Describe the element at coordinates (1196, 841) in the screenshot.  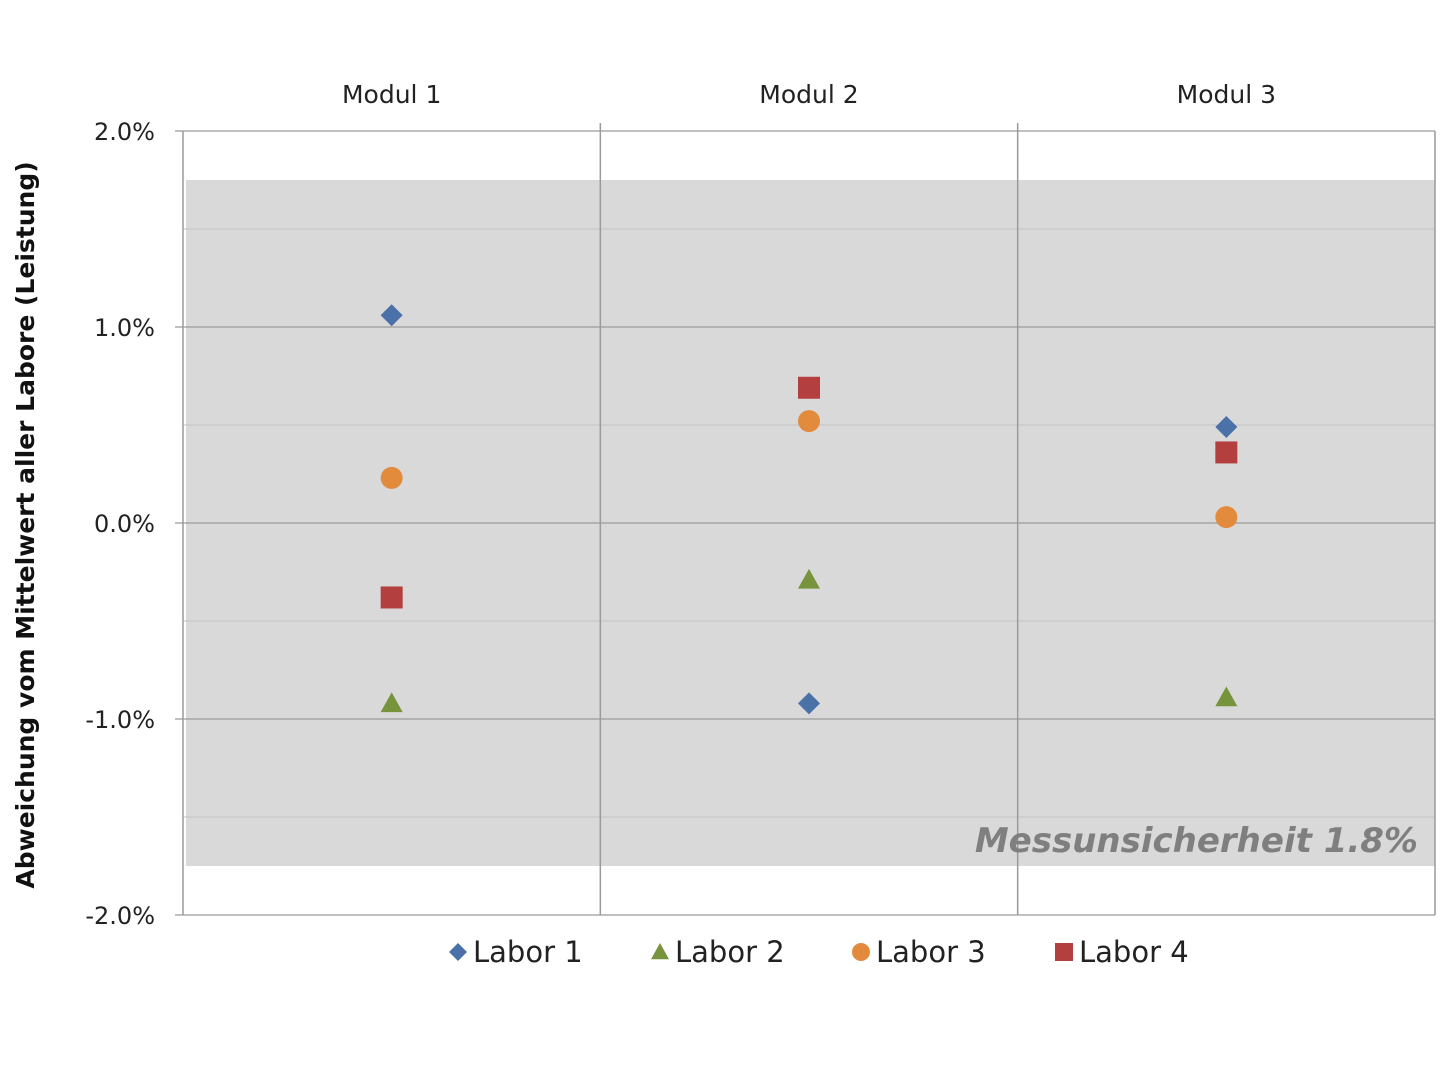
I see `band-label: Messunsicherheit 1.8%` at that location.